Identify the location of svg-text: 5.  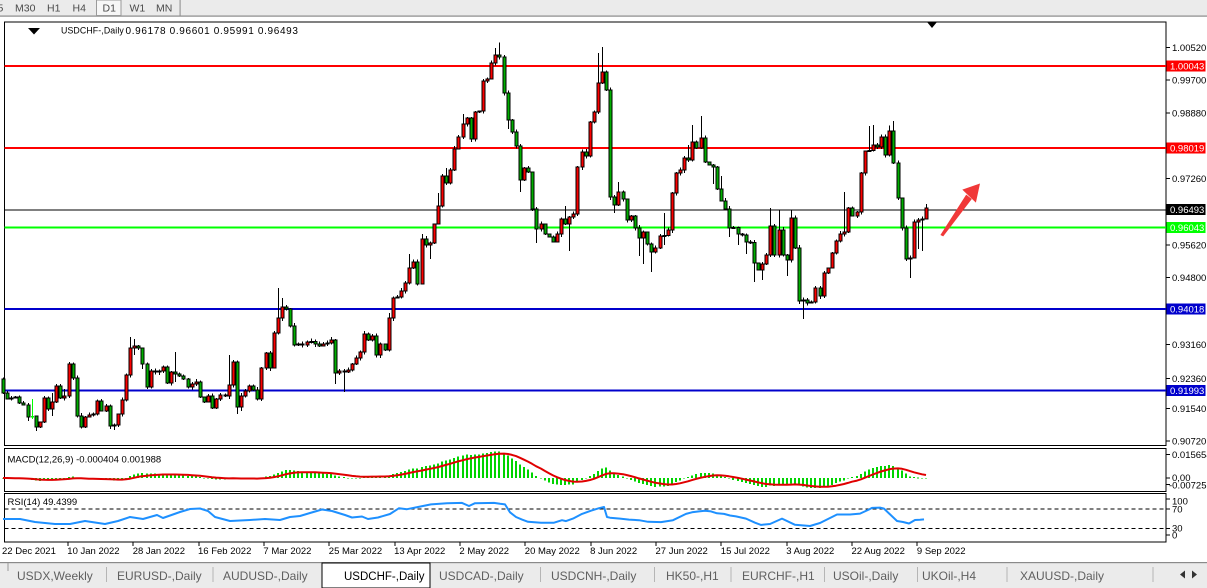
(2, 9).